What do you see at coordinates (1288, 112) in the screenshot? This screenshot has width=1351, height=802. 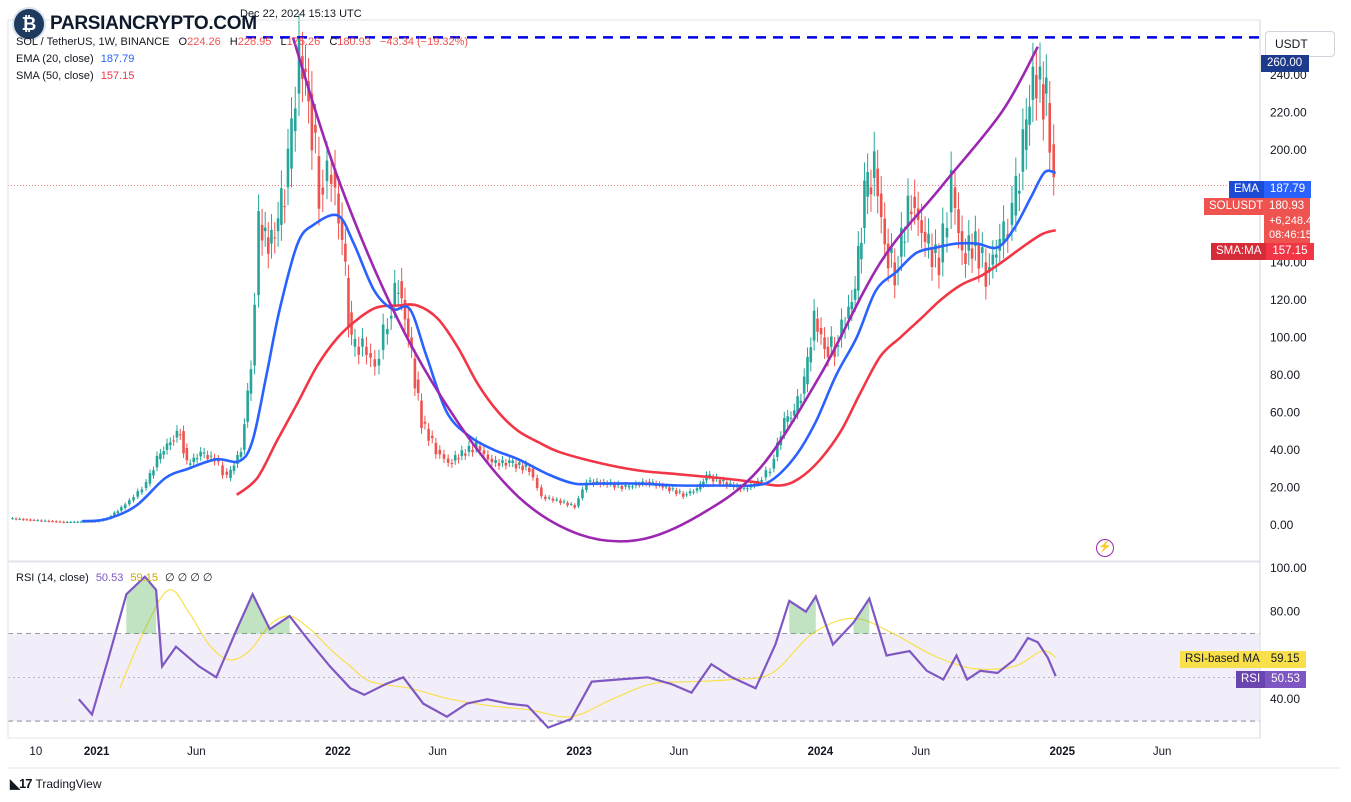 I see `price-tick-label: 220.00` at bounding box center [1288, 112].